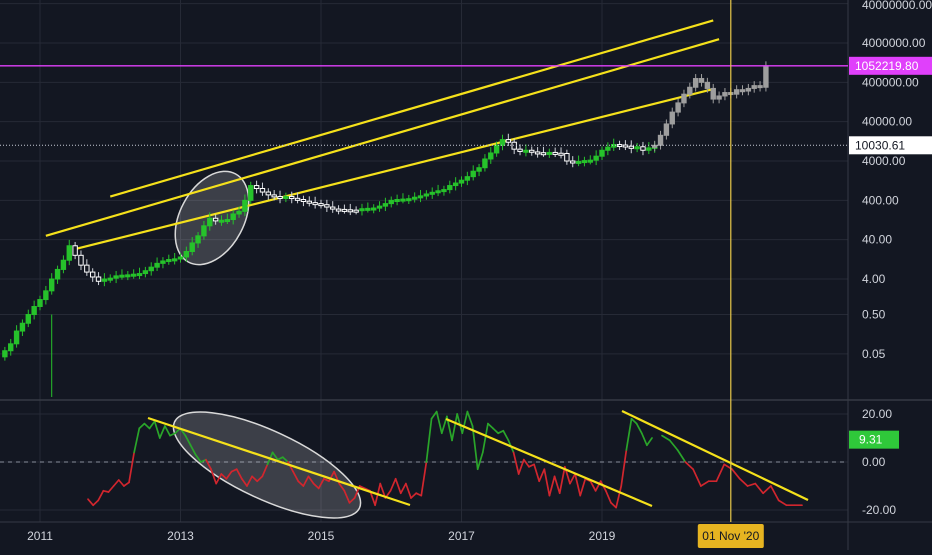 This screenshot has width=932, height=555. I want to click on price-tick-label: 0.50, so click(874, 315).